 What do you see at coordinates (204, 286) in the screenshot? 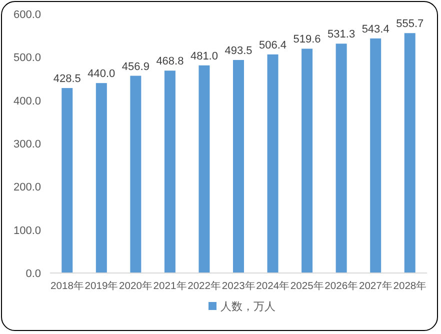
I see `x-tick-label: 2022年` at bounding box center [204, 286].